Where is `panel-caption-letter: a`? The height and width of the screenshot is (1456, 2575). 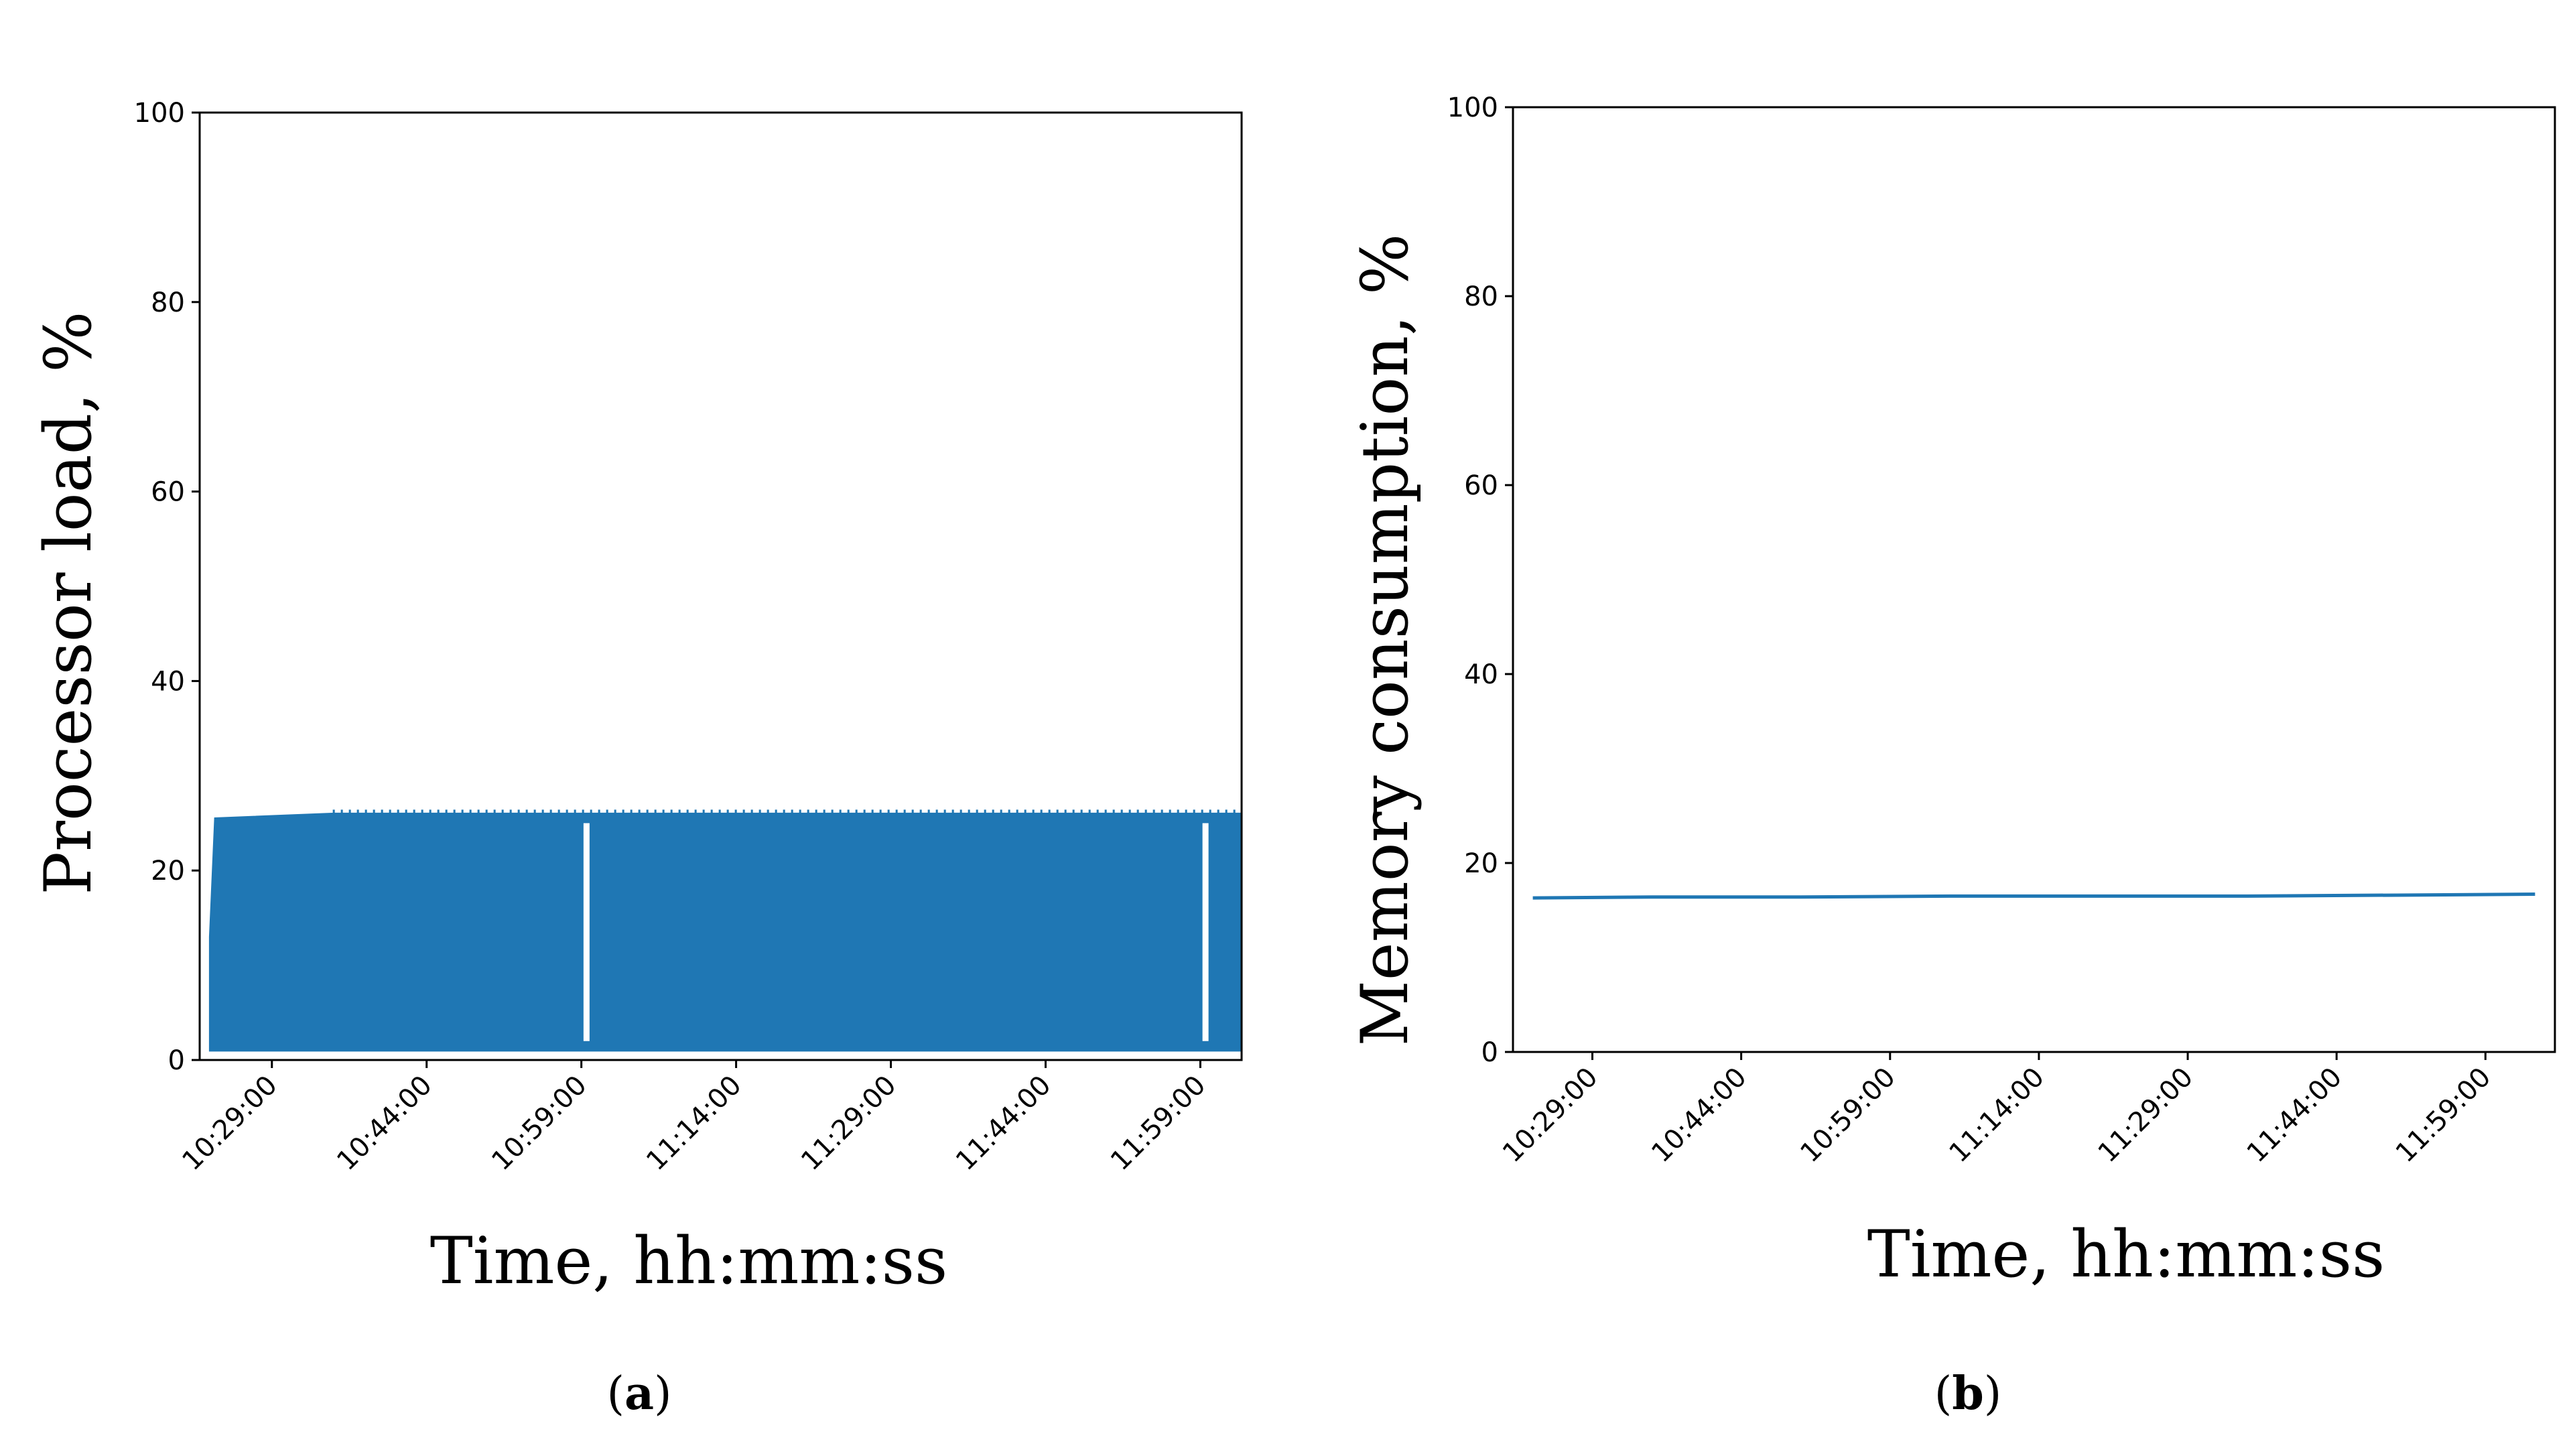 panel-caption-letter: a is located at coordinates (639, 1393).